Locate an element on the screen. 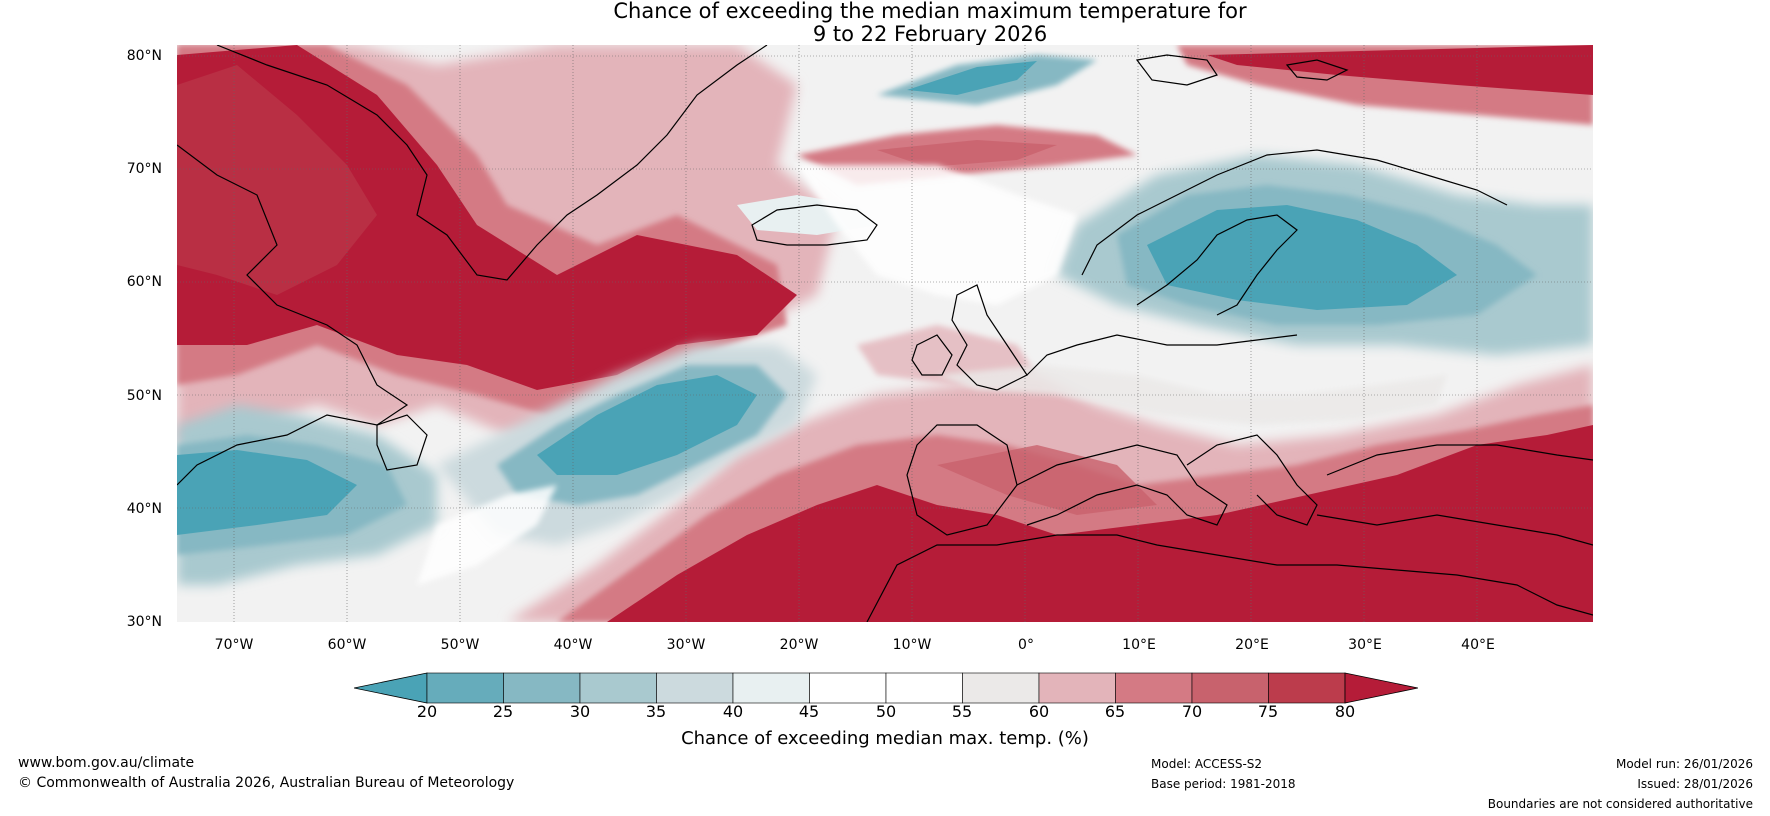 The image size is (1770, 816). lon-label-10w: 10°W is located at coordinates (912, 645).